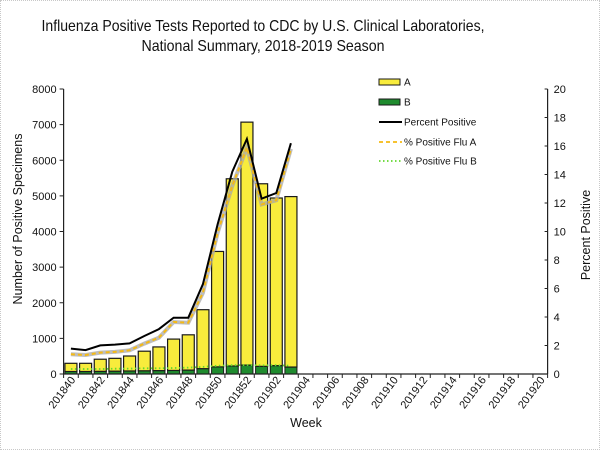 The image size is (600, 450). Describe the element at coordinates (44, 161) in the screenshot. I see `y-tick-label: 6000` at that location.